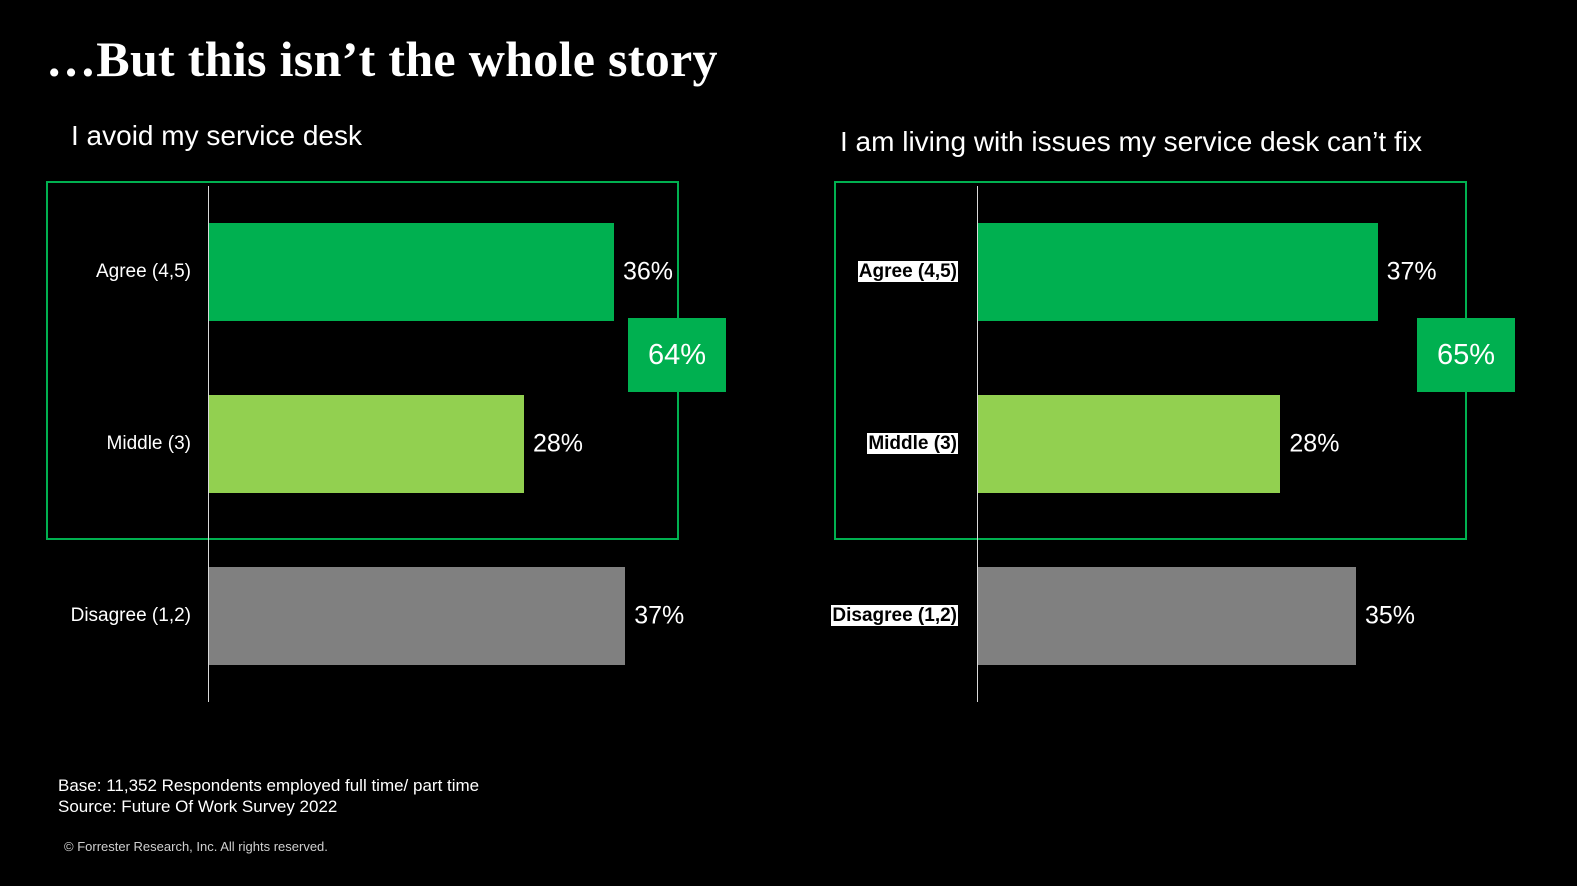 The image size is (1577, 886). Describe the element at coordinates (198, 806) in the screenshot. I see `footnote-source: Source: Future Of Work Survey 2022` at that location.